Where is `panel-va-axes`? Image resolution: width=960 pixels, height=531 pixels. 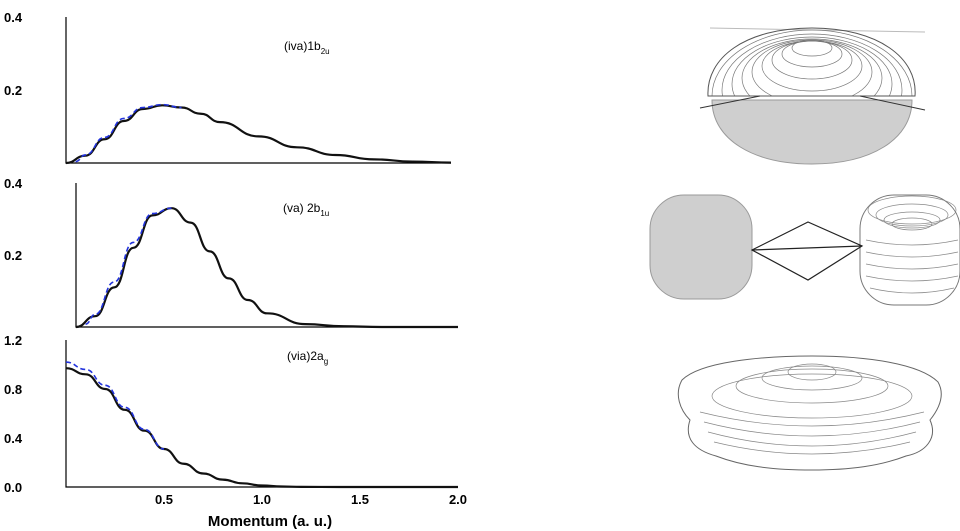
panel-va-axes is located at coordinates (266, 255).